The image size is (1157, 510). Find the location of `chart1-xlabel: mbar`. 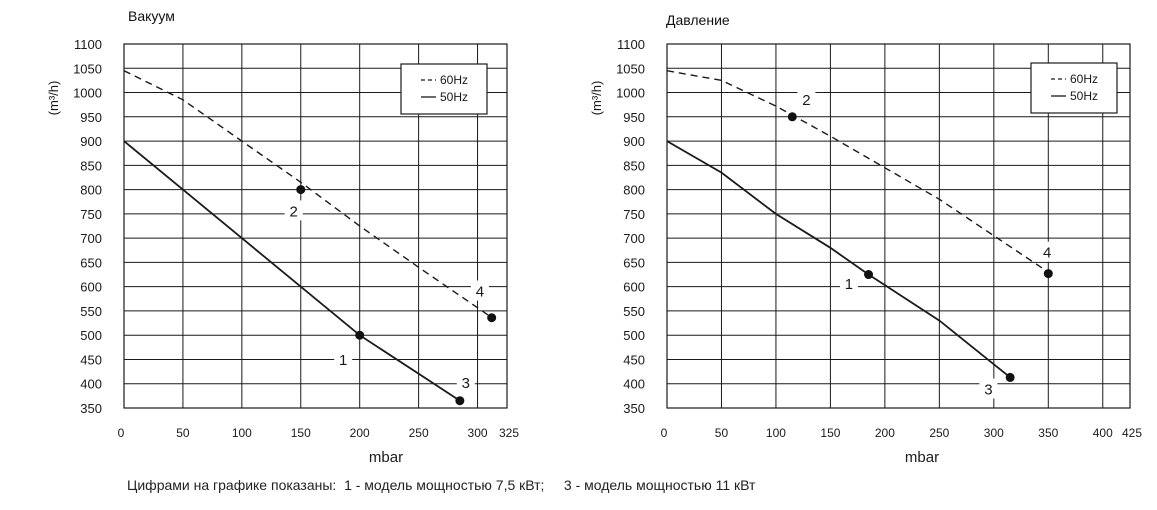

chart1-xlabel: mbar is located at coordinates (386, 457).